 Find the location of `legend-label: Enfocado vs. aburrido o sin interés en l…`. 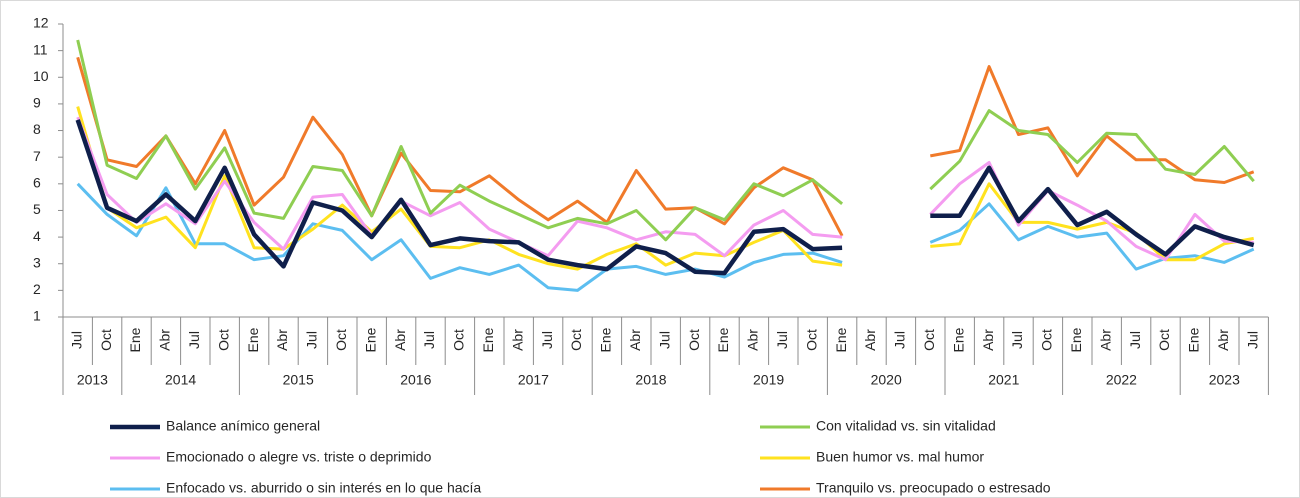

legend-label: Enfocado vs. aburrido o sin interés en l… is located at coordinates (323, 488).